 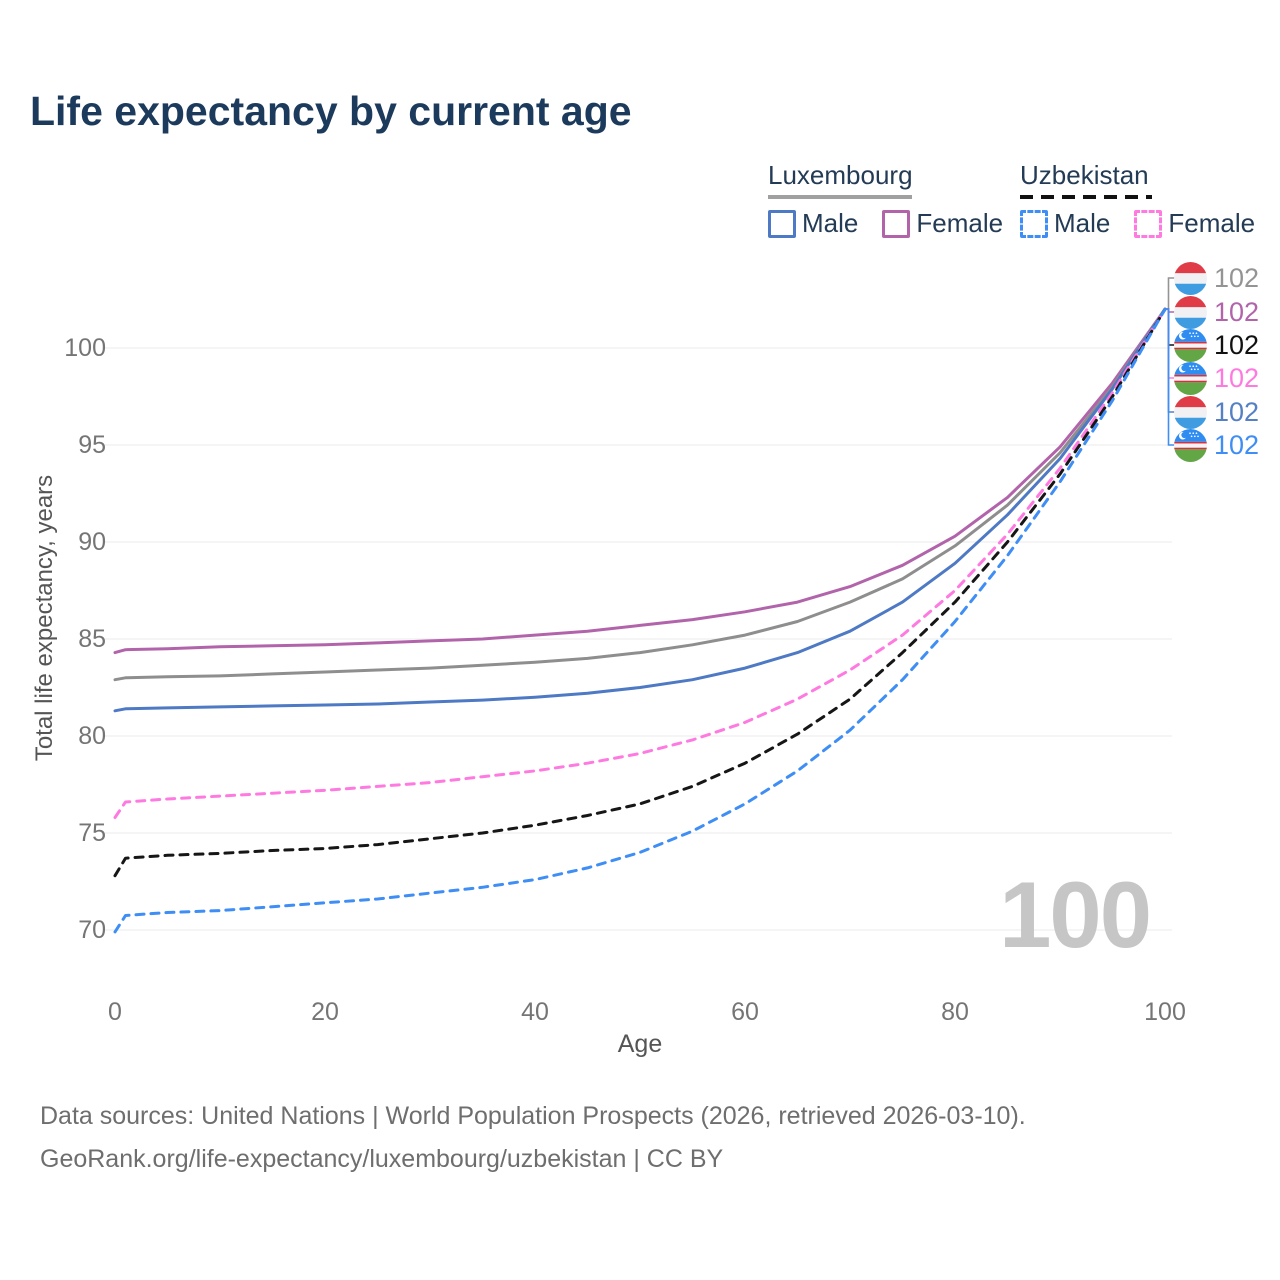 What do you see at coordinates (92, 542) in the screenshot?
I see `y-tick-label: 90` at bounding box center [92, 542].